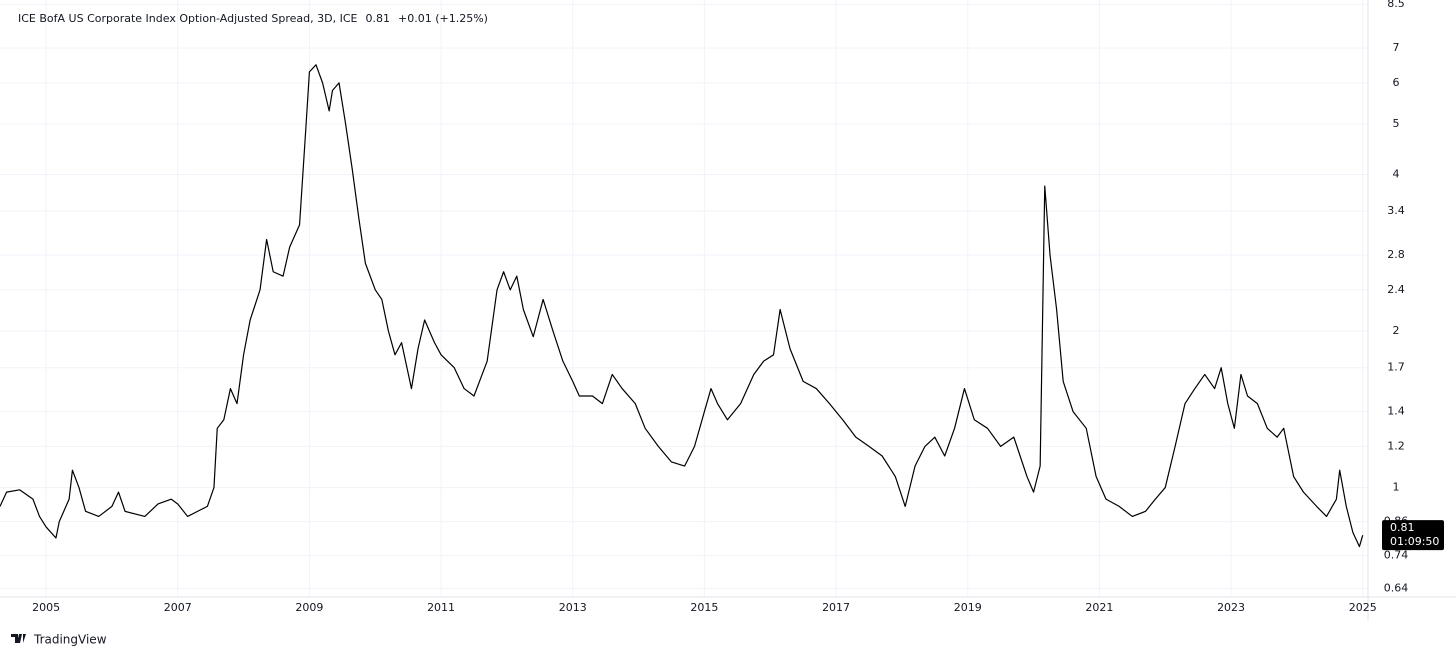 The width and height of the screenshot is (1456, 657). What do you see at coordinates (309, 607) in the screenshot?
I see `x-tick-label: 2009` at bounding box center [309, 607].